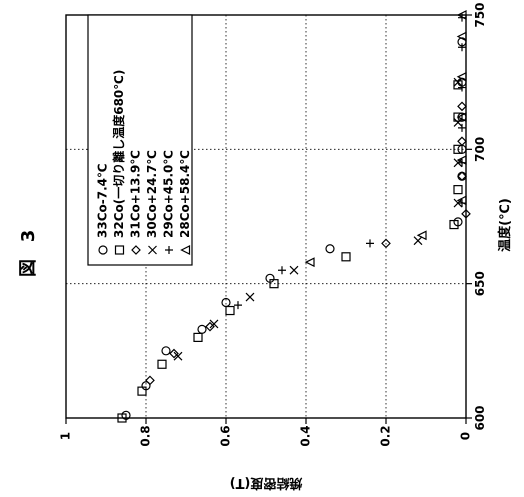  What do you see at coordinates (118, 154) in the screenshot?
I see `legend-label: 32Co(一切り離し温度680℃)` at bounding box center [118, 154].